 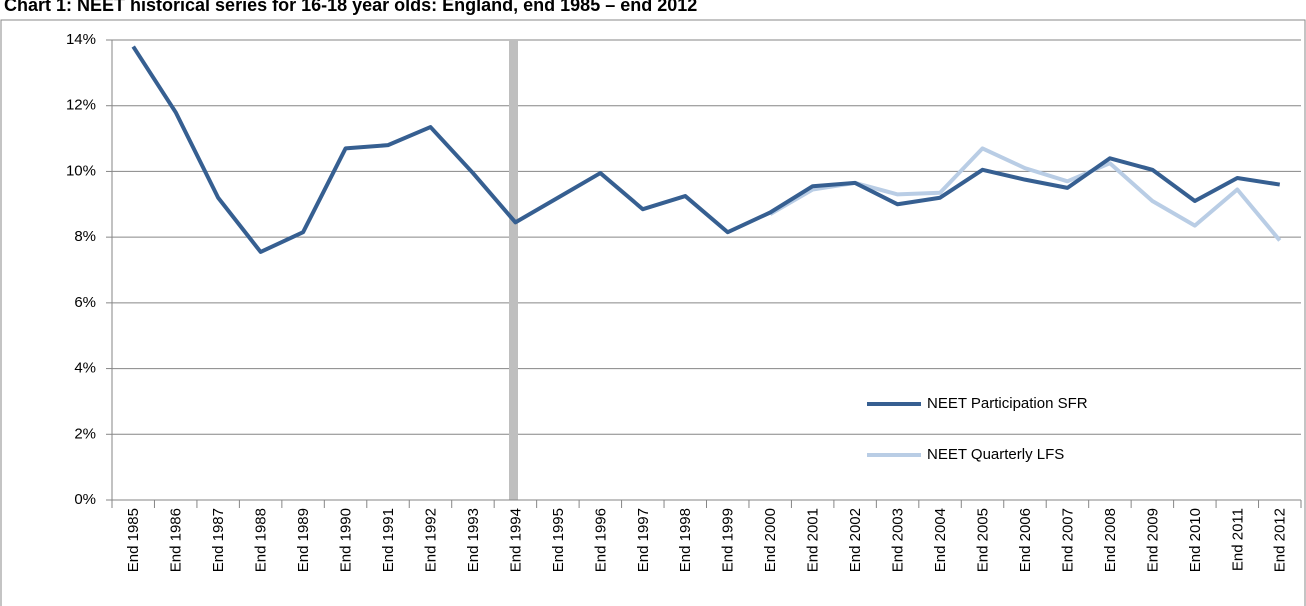 What do you see at coordinates (643, 540) in the screenshot?
I see `x-tick-label: End 1997` at bounding box center [643, 540].